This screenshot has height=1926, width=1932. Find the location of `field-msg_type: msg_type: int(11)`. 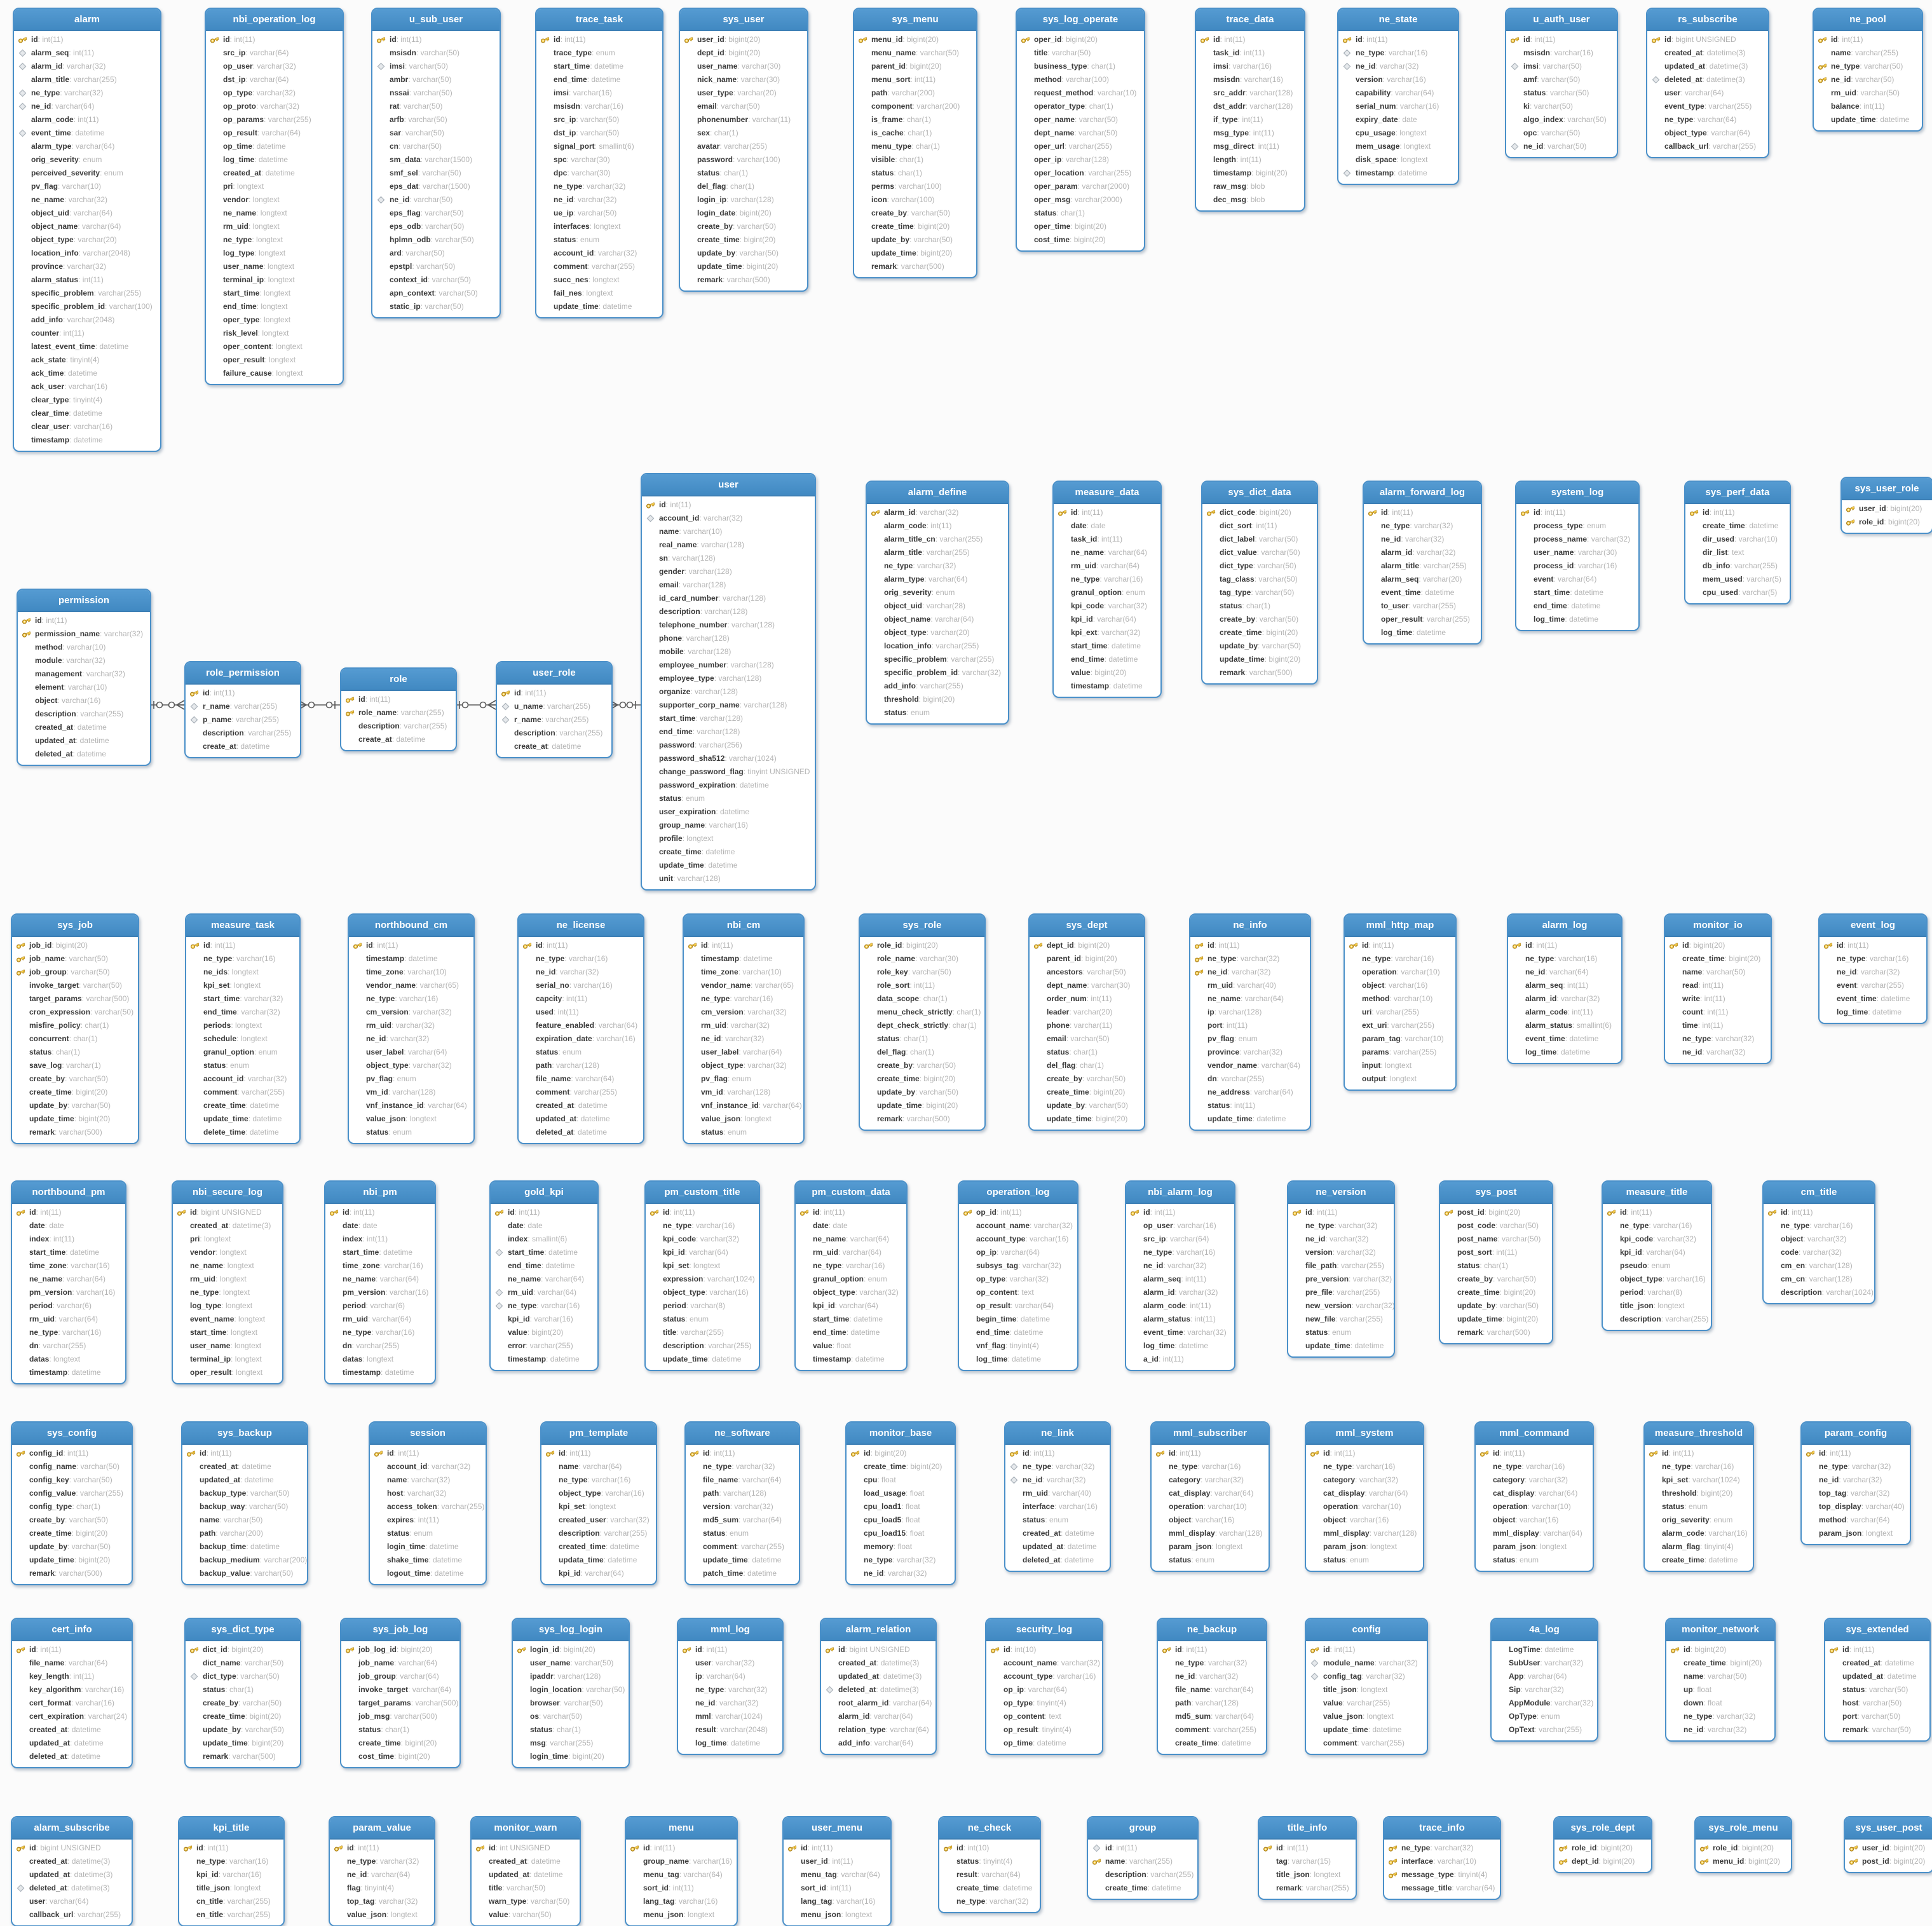

field-msg_type: msg_type: int(11) is located at coordinates (1250, 133).